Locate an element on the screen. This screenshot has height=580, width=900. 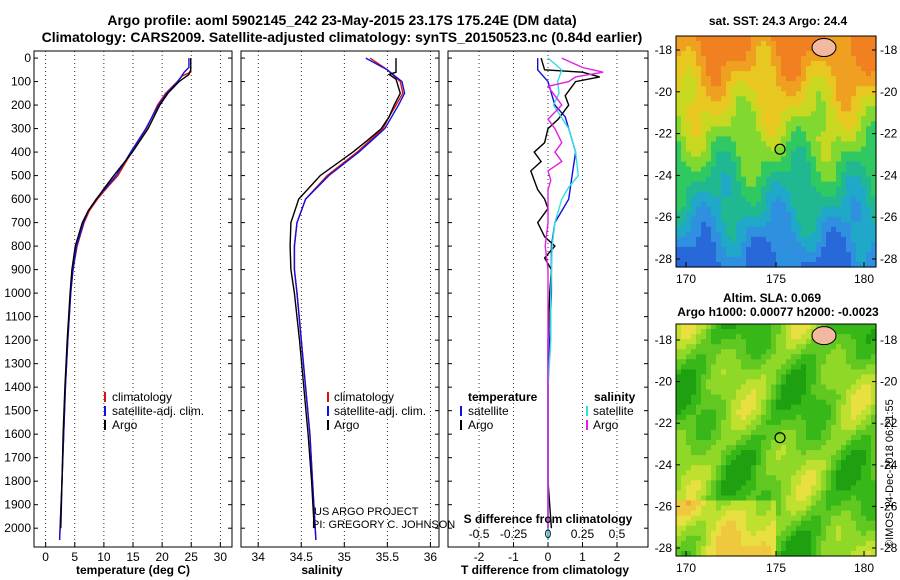
lon-tick-label: 175 is located at coordinates (776, 279).